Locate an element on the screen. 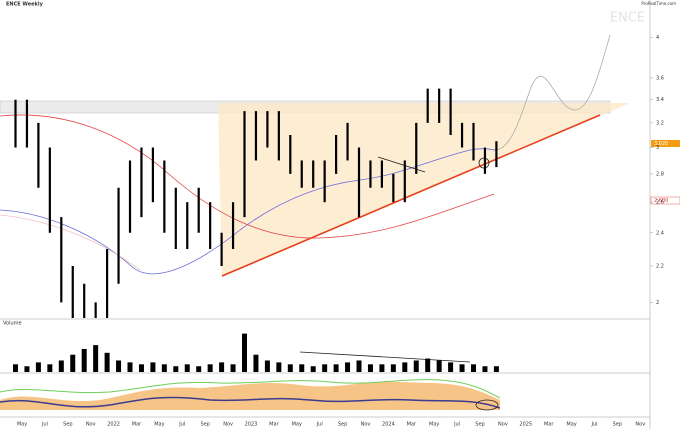 The width and height of the screenshot is (680, 429). x-tick-label: 2023 is located at coordinates (251, 425).